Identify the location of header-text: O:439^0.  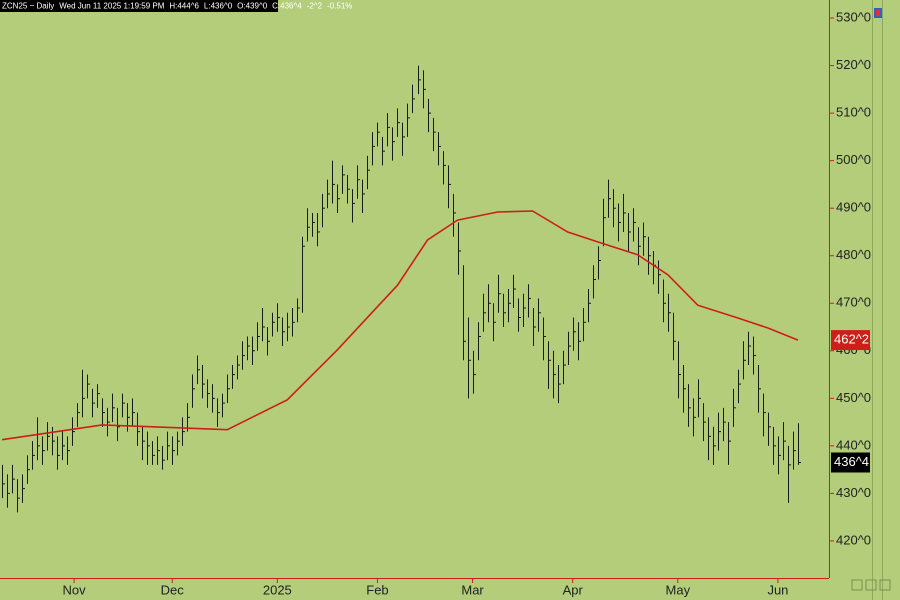
(252, 6).